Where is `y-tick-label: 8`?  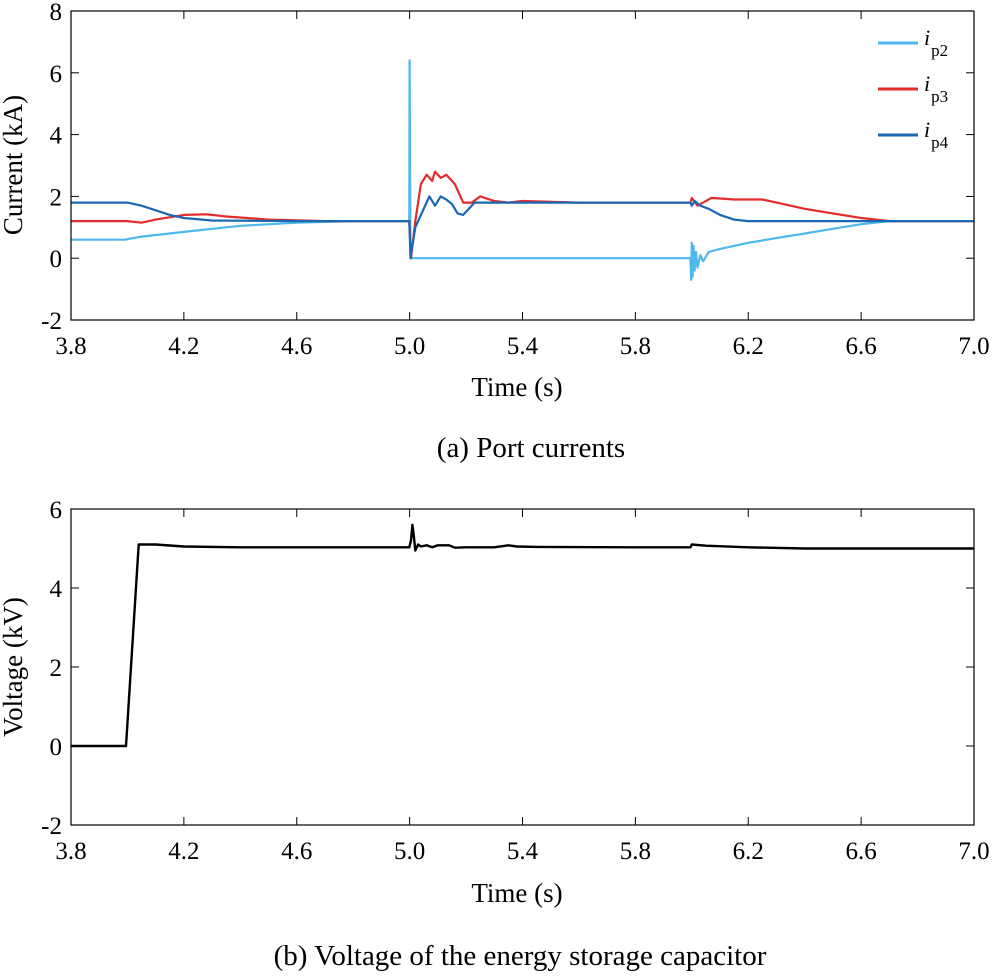
y-tick-label: 8 is located at coordinates (56, 13).